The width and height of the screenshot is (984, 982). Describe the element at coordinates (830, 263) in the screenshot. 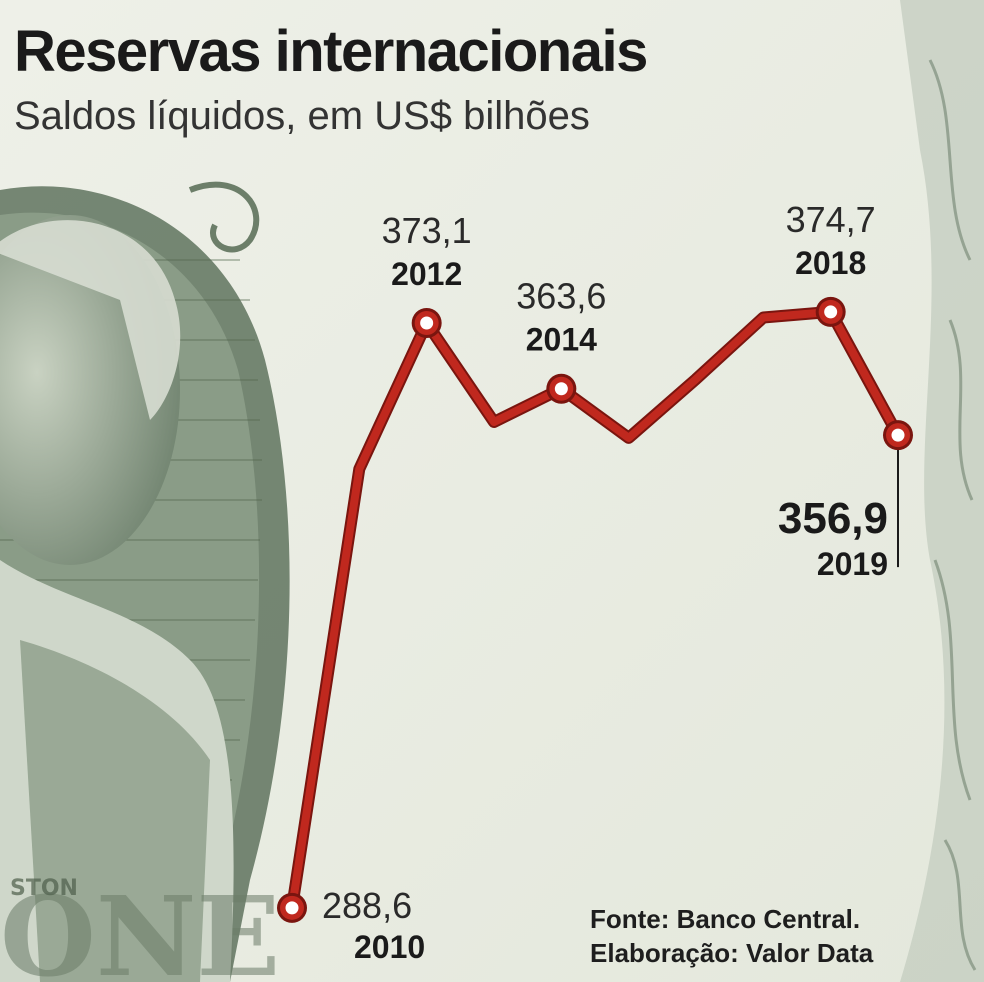

I see `data-label-year-2018: 2018` at that location.